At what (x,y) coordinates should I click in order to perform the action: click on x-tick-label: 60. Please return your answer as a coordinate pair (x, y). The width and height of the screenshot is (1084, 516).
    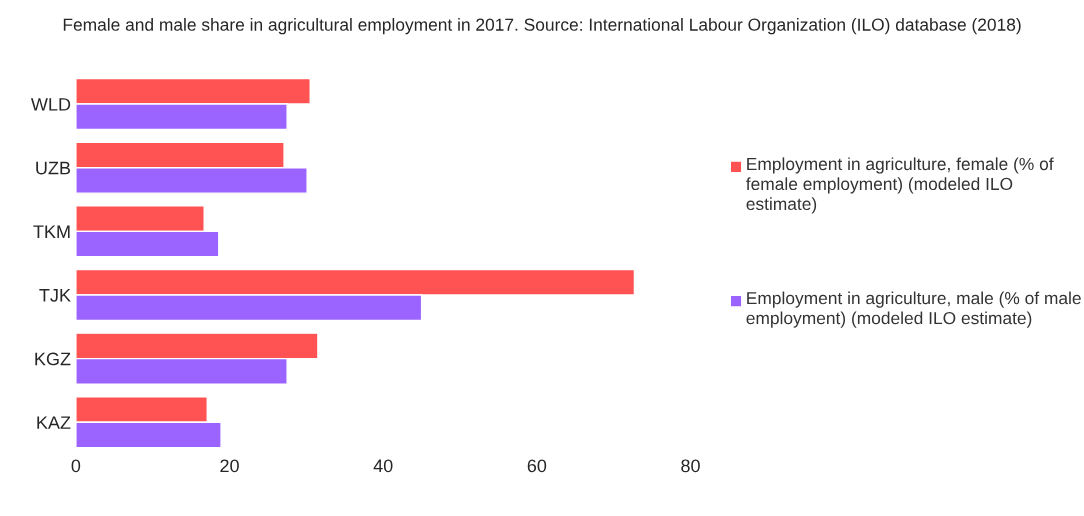
    Looking at the image, I should click on (537, 466).